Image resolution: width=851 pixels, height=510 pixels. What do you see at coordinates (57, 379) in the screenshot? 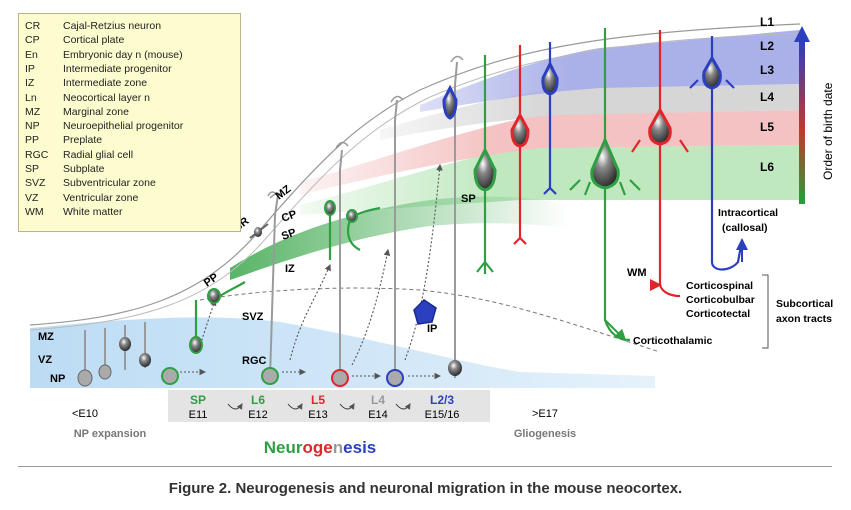
I see `zone-np: NP` at bounding box center [57, 379].